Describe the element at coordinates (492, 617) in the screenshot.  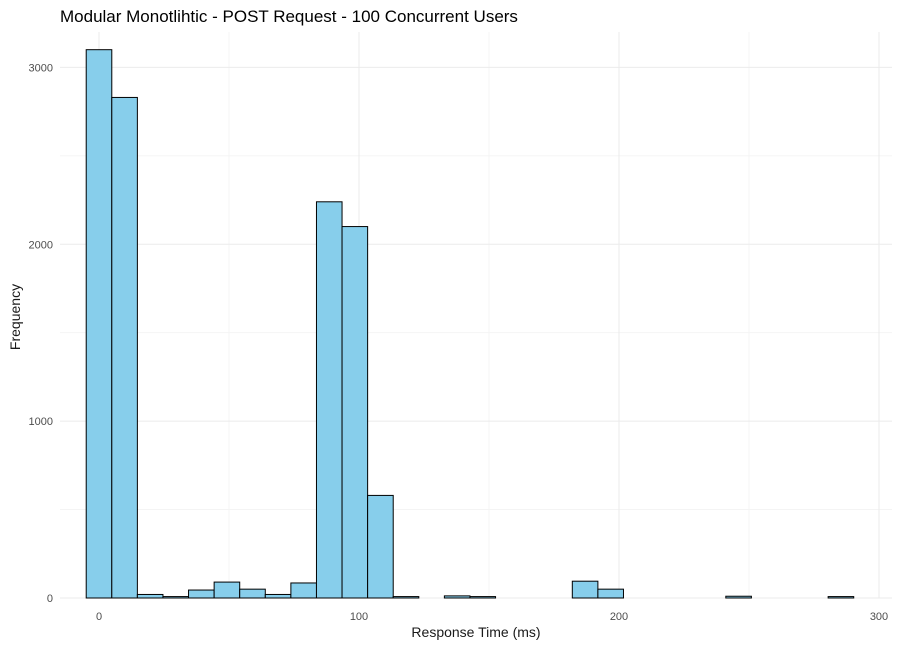
I see `x-axis-ticks: 0 100 200 300` at that location.